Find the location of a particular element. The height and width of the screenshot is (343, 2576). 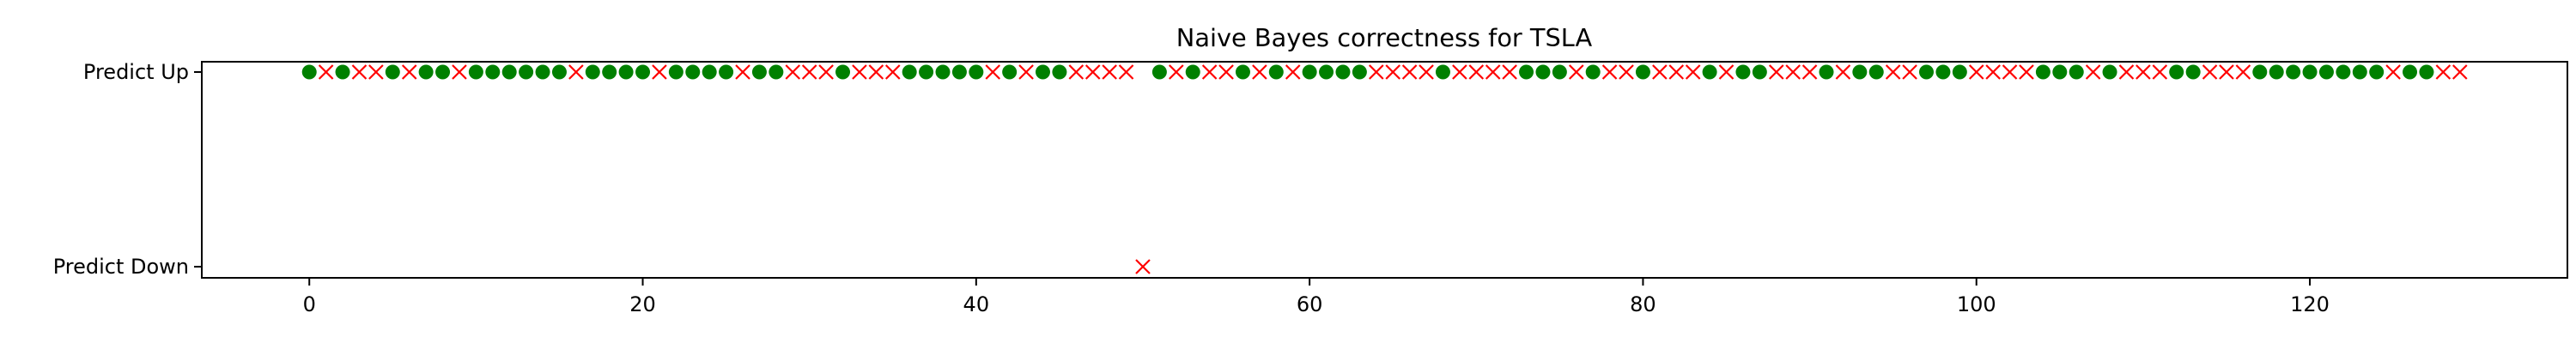

chart-title: Naive Bayes correctness for TSLA is located at coordinates (1385, 38).